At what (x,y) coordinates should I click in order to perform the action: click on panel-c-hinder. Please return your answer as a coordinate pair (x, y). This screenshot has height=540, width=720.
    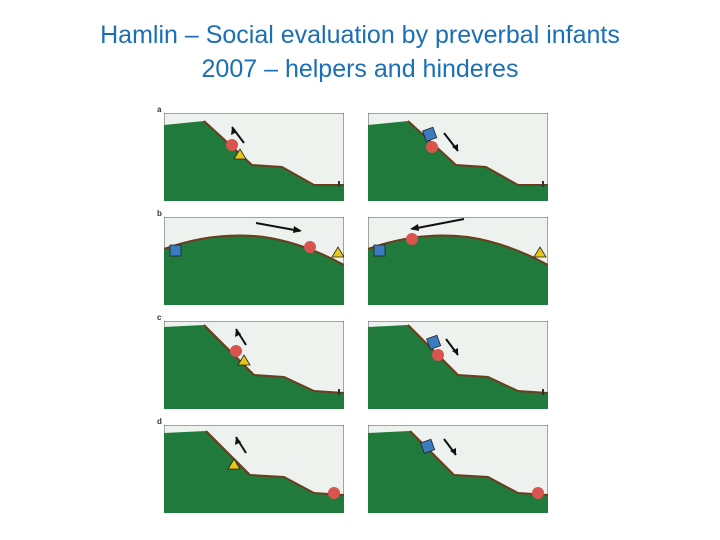
    Looking at the image, I should click on (458, 365).